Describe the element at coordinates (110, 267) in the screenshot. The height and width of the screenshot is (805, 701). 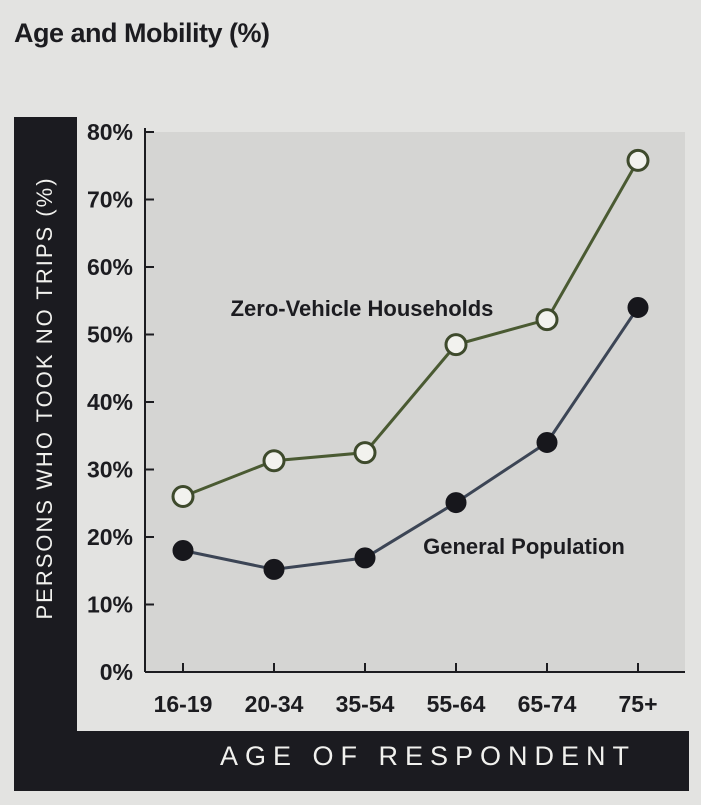
I see `y-tick-label: 60%` at that location.